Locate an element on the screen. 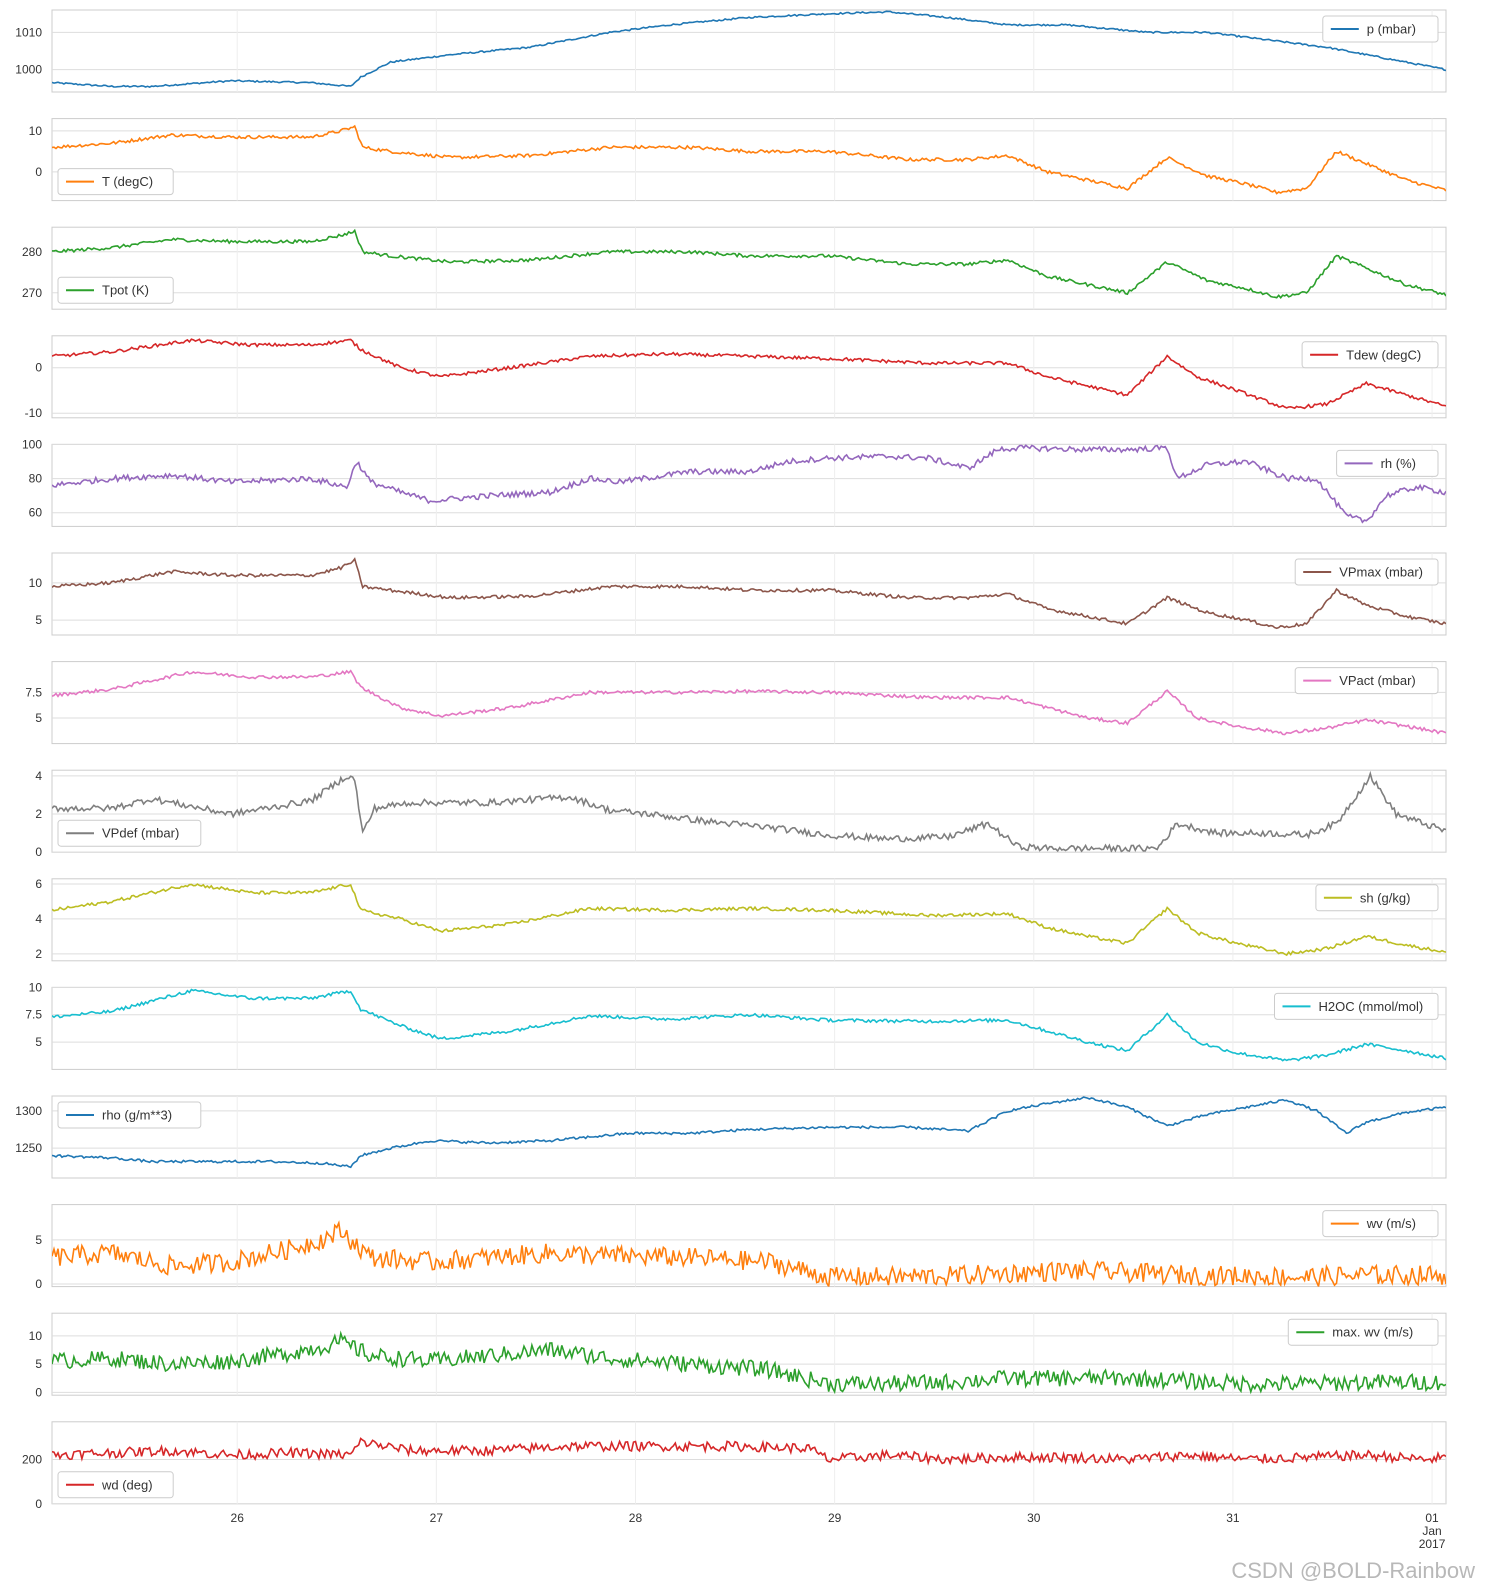 This screenshot has height=1595, width=1489. legend-label: wd (deg) is located at coordinates (127, 1484).